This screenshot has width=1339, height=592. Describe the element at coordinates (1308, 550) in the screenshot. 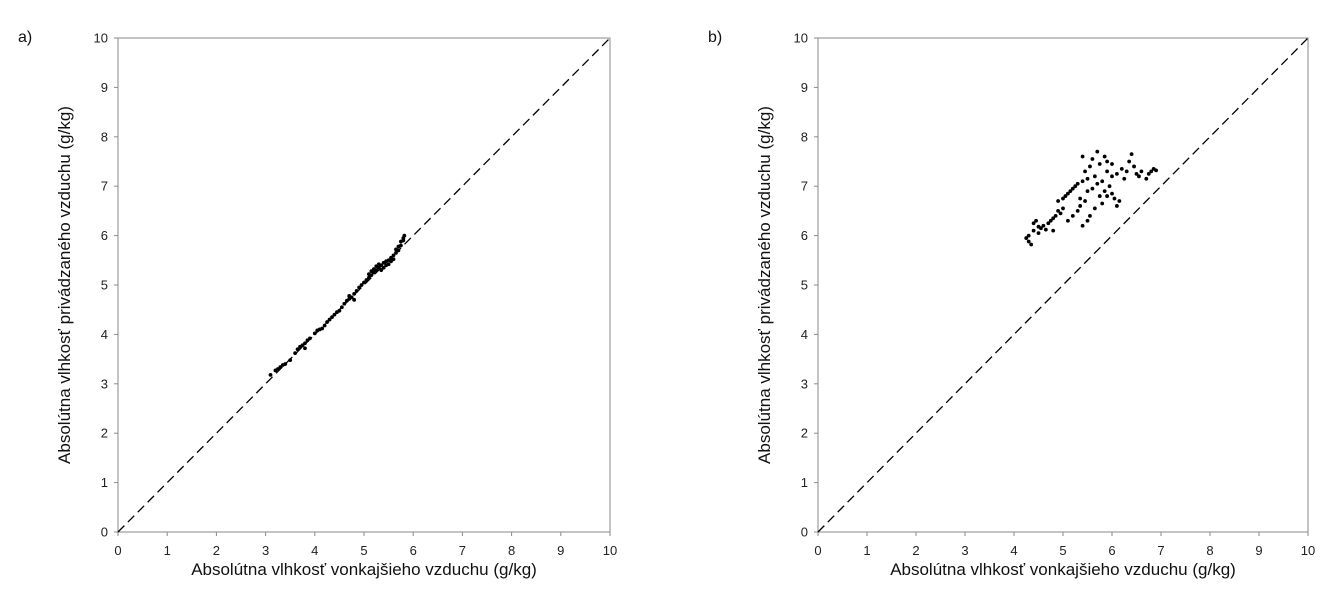

I see `x-tick-label: 10` at that location.